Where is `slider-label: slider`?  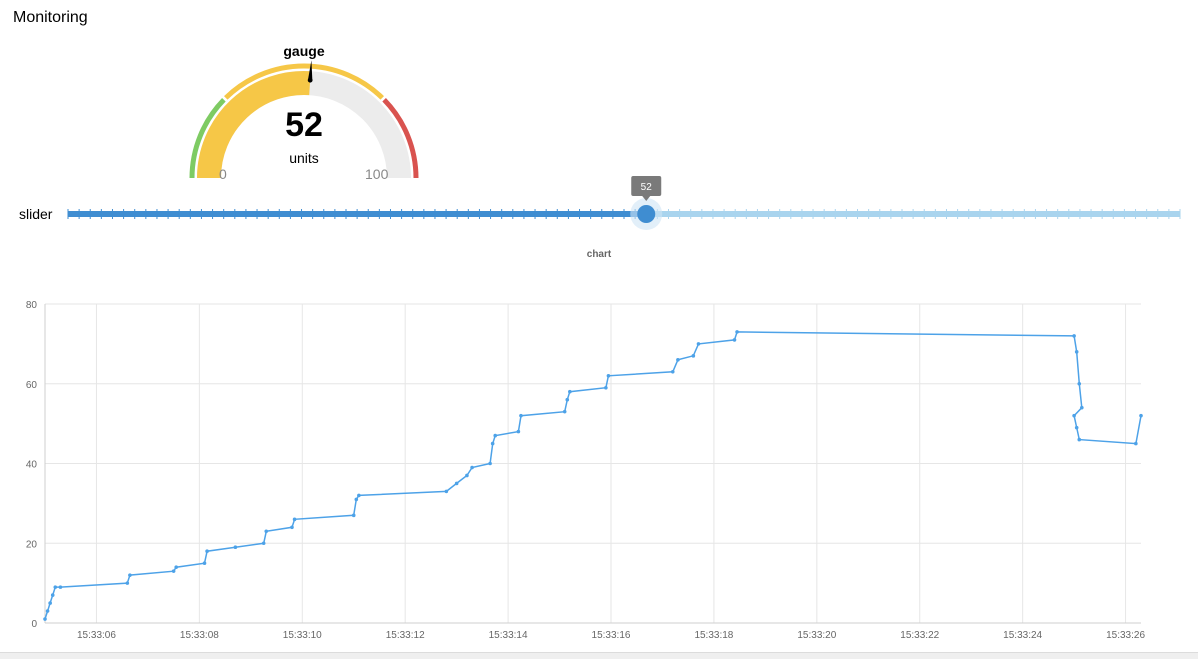 slider-label: slider is located at coordinates (36, 214).